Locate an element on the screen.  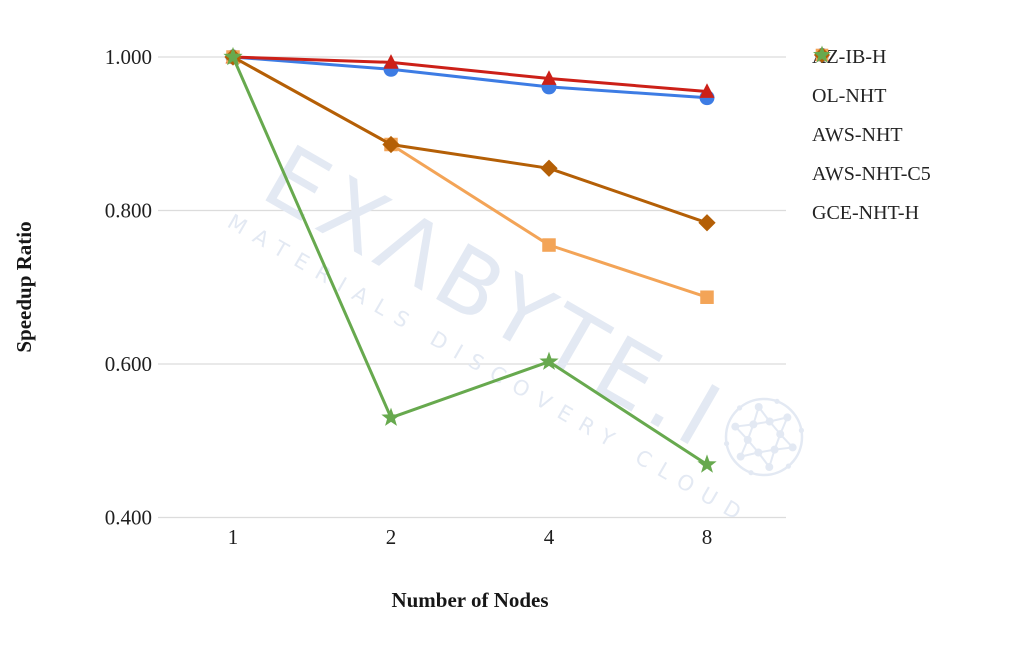
x-tick-label: 8 is located at coordinates (707, 537).